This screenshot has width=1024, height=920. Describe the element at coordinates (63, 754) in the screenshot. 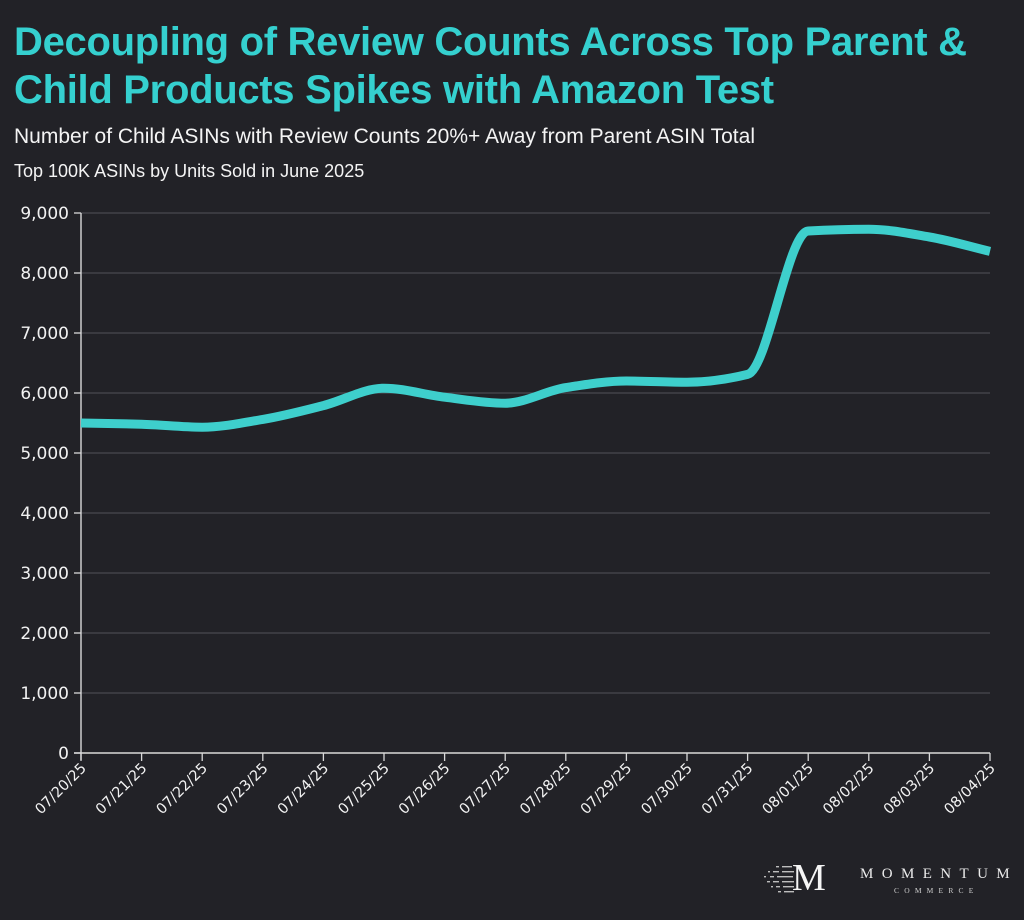

I see `y-tick-label: 0` at that location.